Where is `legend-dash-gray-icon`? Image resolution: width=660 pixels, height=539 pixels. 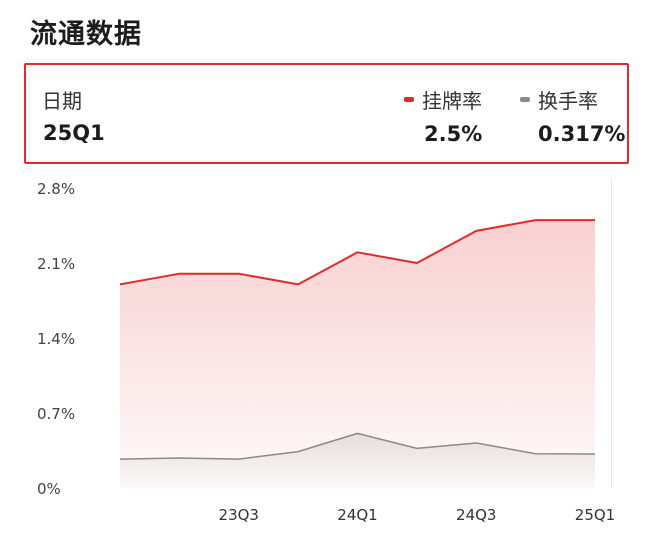
legend-dash-gray-icon is located at coordinates (525, 99).